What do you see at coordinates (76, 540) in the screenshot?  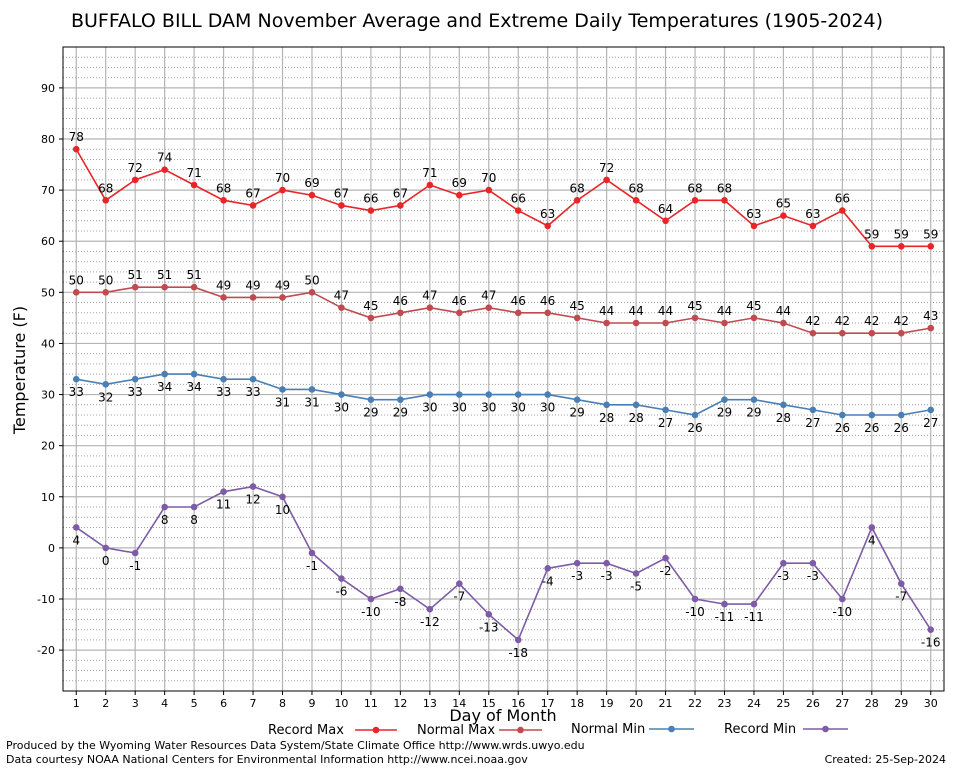 I see `data-label-record-min: 4` at bounding box center [76, 540].